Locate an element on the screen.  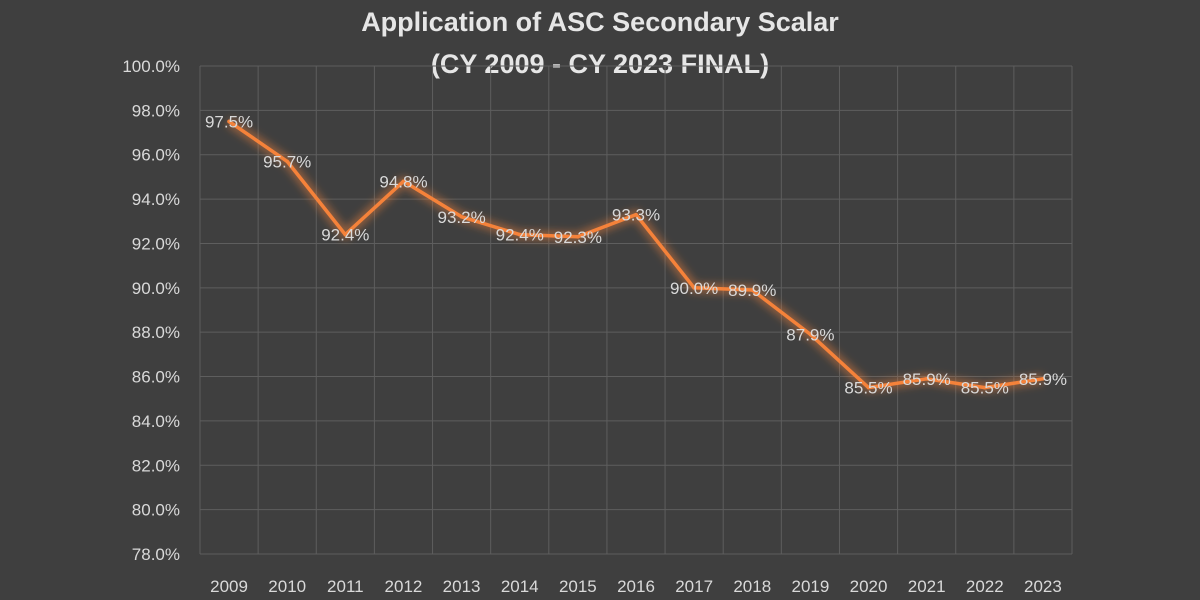
y-tick-label: 84.0% is located at coordinates (156, 421).